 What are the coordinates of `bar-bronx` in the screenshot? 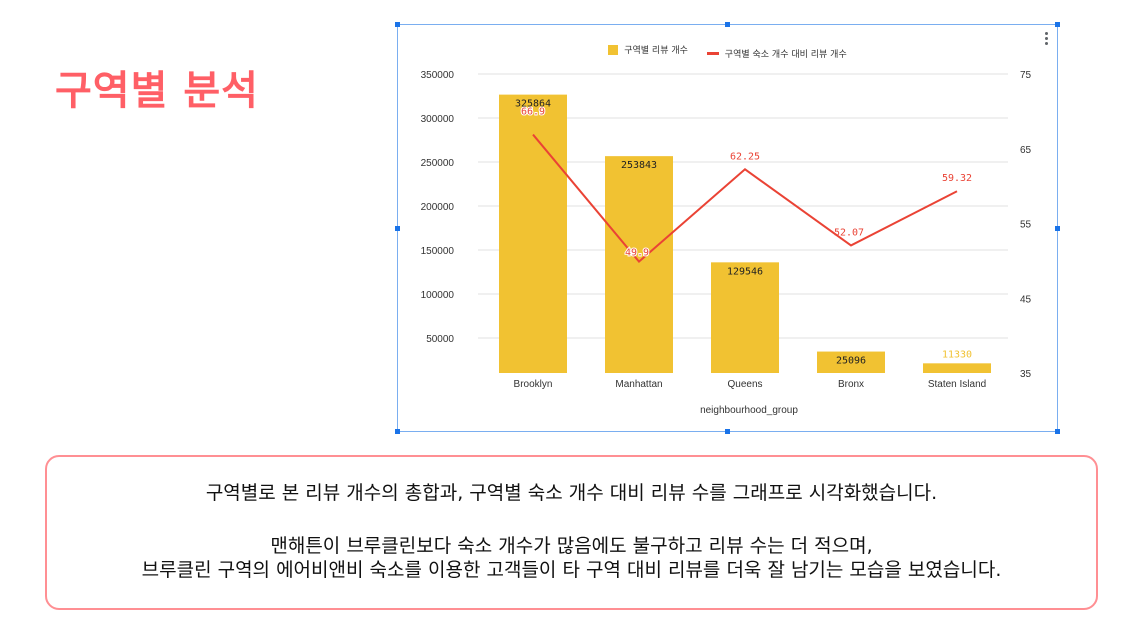 It's located at (851, 362).